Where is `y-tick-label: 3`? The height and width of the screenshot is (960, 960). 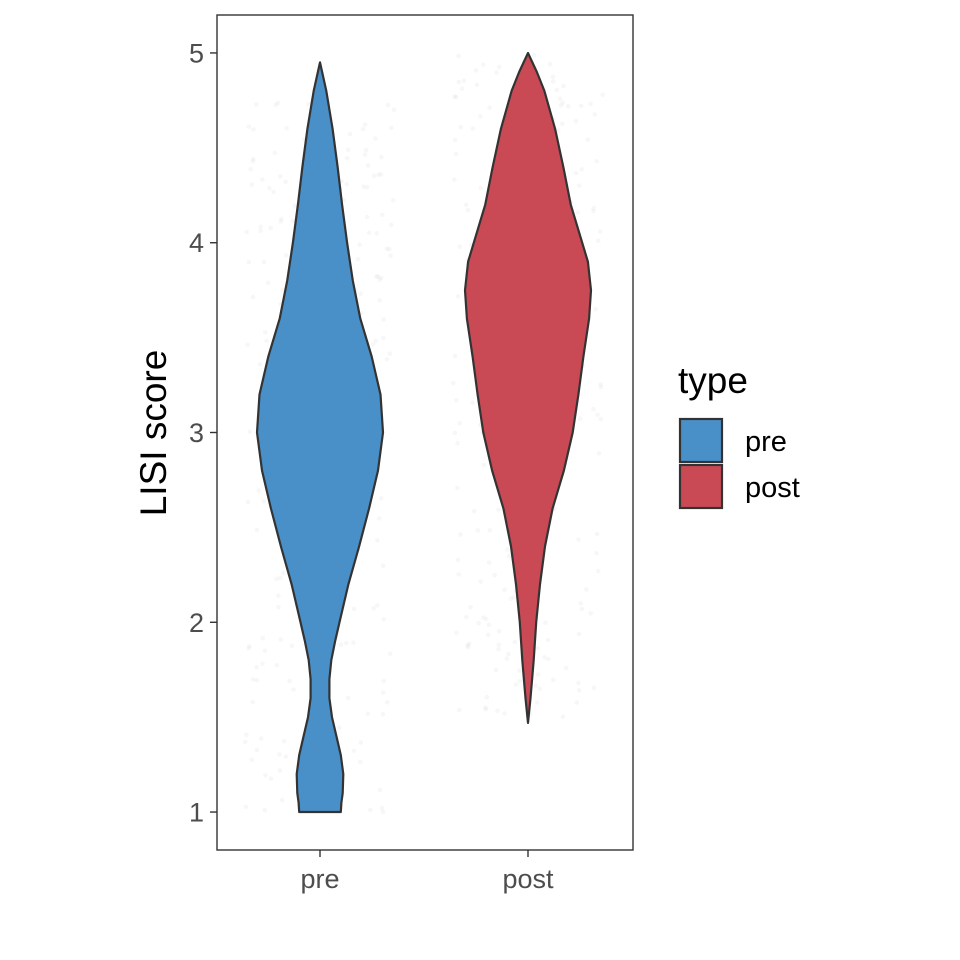 y-tick-label: 3 is located at coordinates (196, 433).